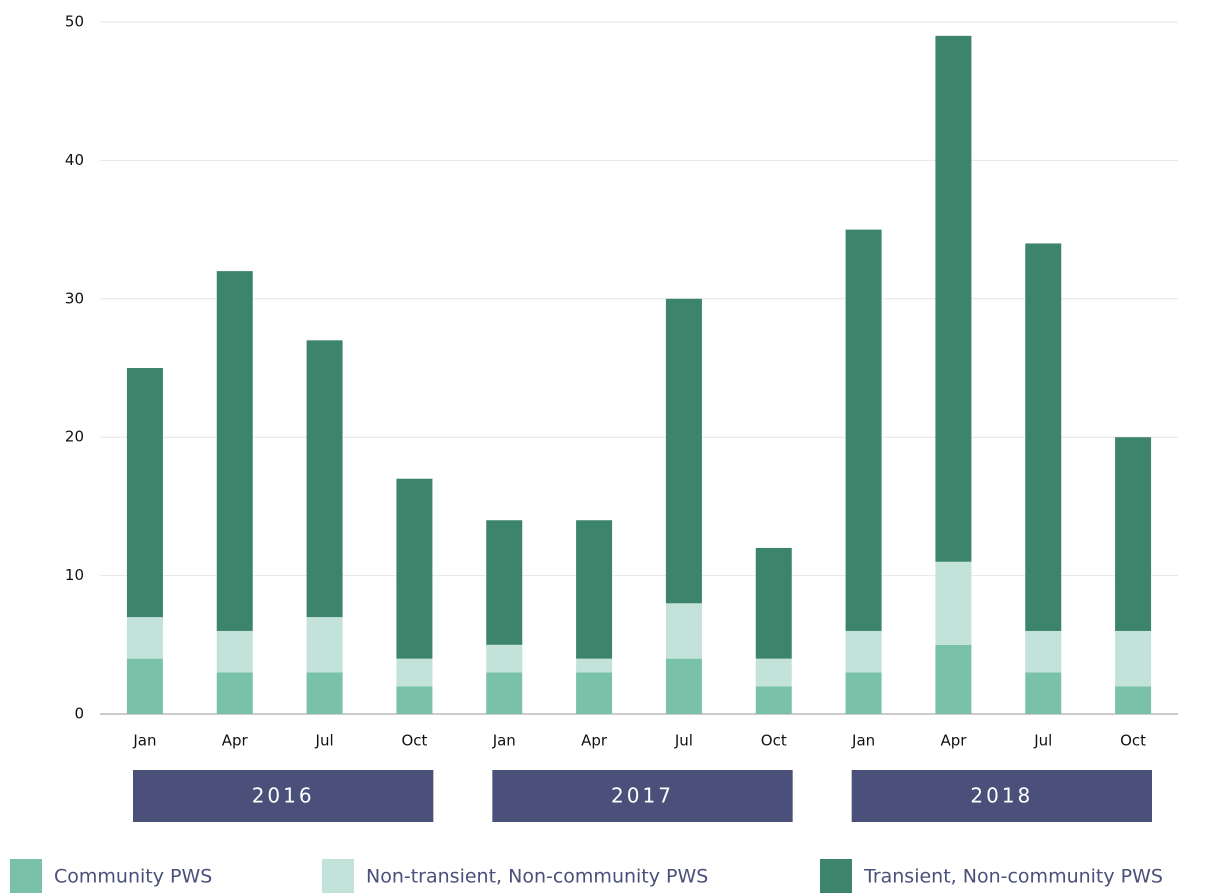 This screenshot has width=1227, height=893. Describe the element at coordinates (74, 160) in the screenshot. I see `y-tick-label: 40` at that location.